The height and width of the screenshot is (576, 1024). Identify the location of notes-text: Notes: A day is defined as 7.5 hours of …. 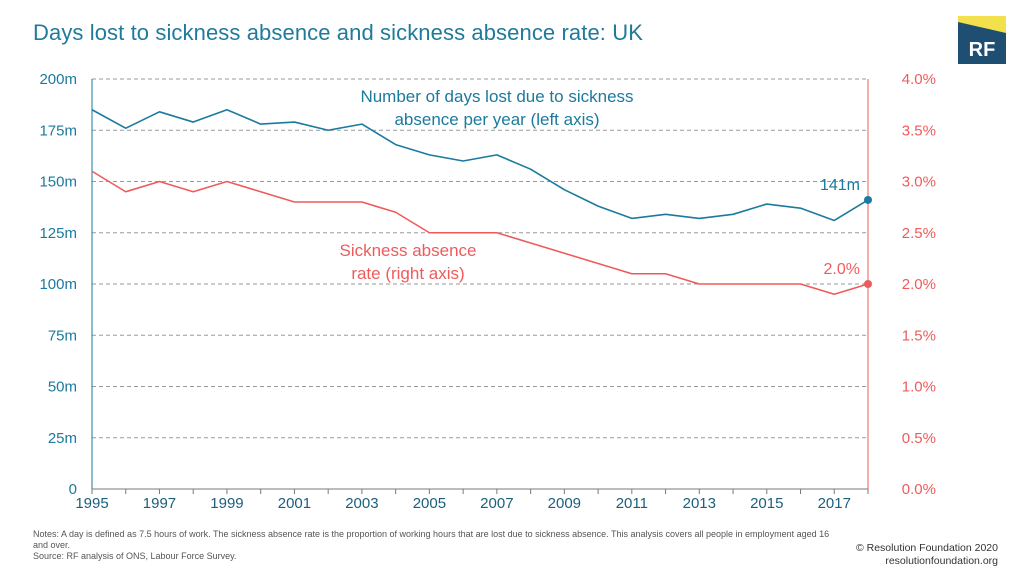
(431, 539).